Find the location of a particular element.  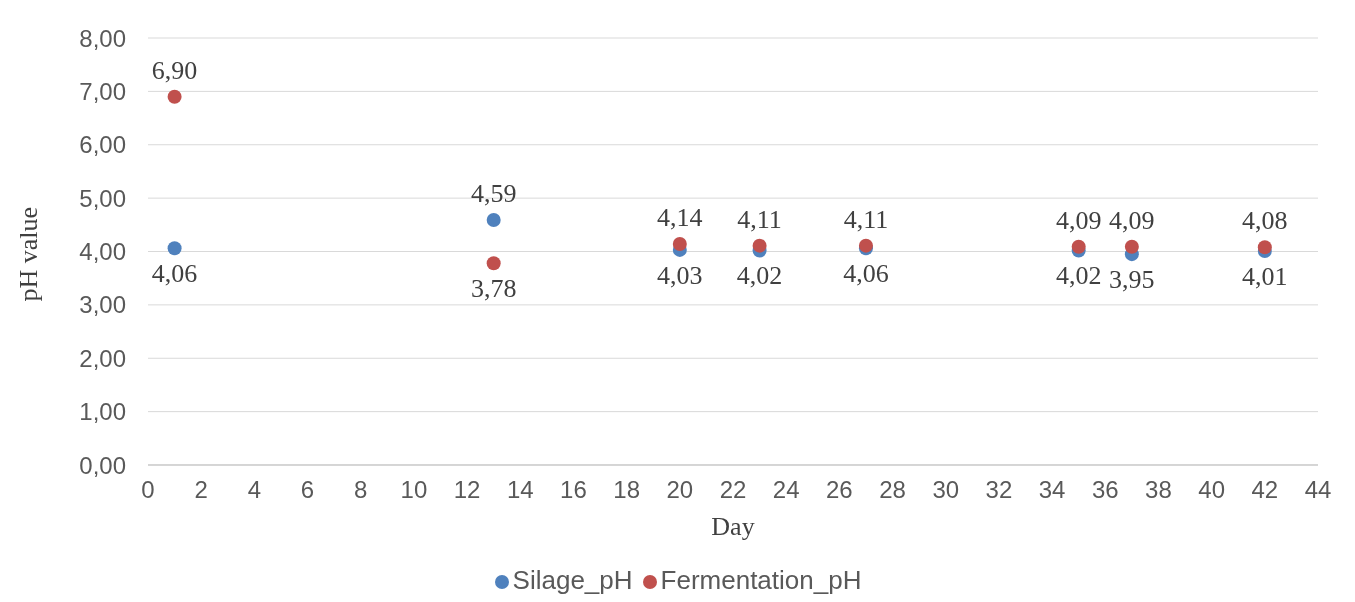

y-axis-title: pH value is located at coordinates (29, 254).